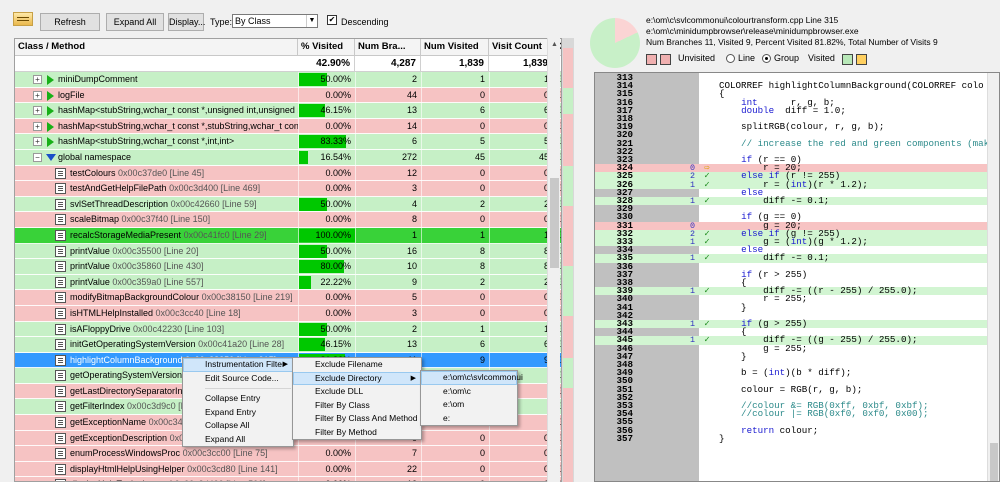 The width and height of the screenshot is (1000, 482). I want to click on code-line: 317 double diff = 1.0;, so click(797, 111).